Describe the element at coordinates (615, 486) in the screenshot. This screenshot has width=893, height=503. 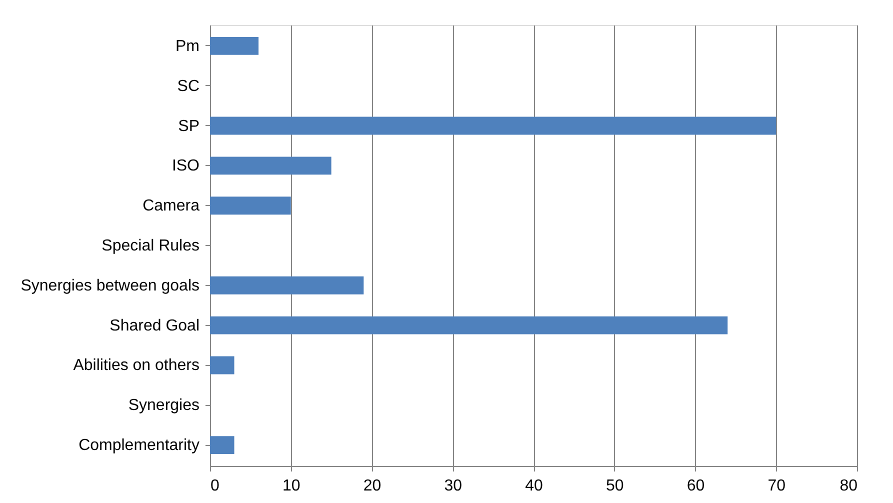
I see `x-tick-label: 50` at that location.